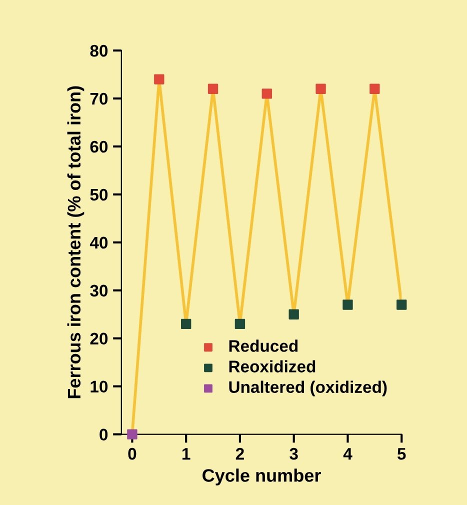 This screenshot has height=505, width=467. I want to click on y-tick-label: 50, so click(99, 194).